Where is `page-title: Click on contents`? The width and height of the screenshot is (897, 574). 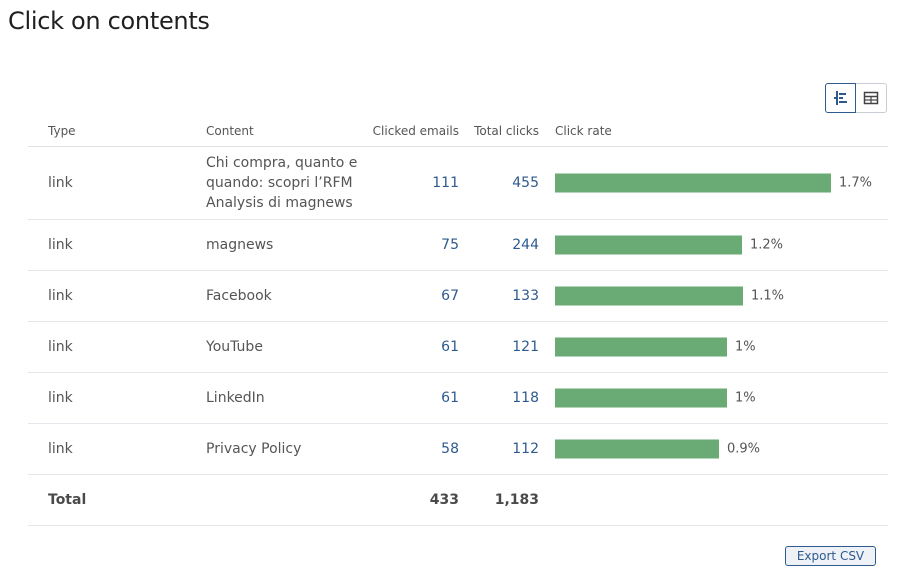 page-title: Click on contents is located at coordinates (109, 21).